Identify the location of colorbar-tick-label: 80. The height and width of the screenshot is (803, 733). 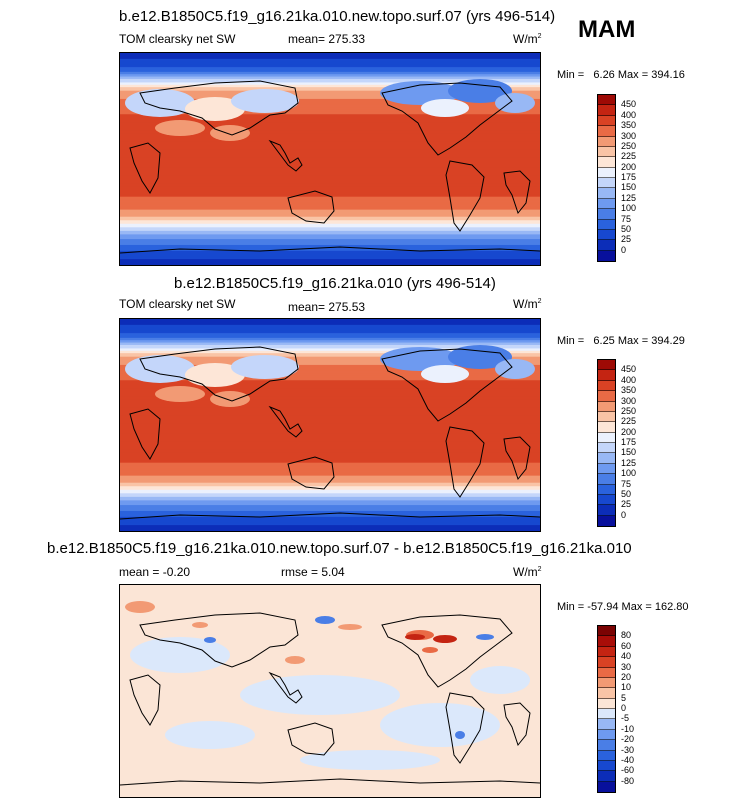
(626, 635).